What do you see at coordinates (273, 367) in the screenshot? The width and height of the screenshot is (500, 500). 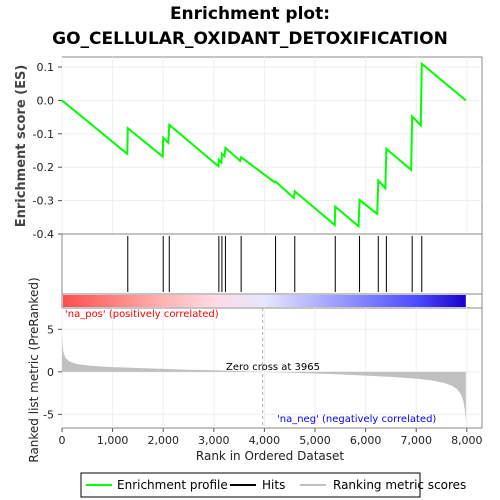 I see `zero-cross-text: Zero cross at 3965` at bounding box center [273, 367].